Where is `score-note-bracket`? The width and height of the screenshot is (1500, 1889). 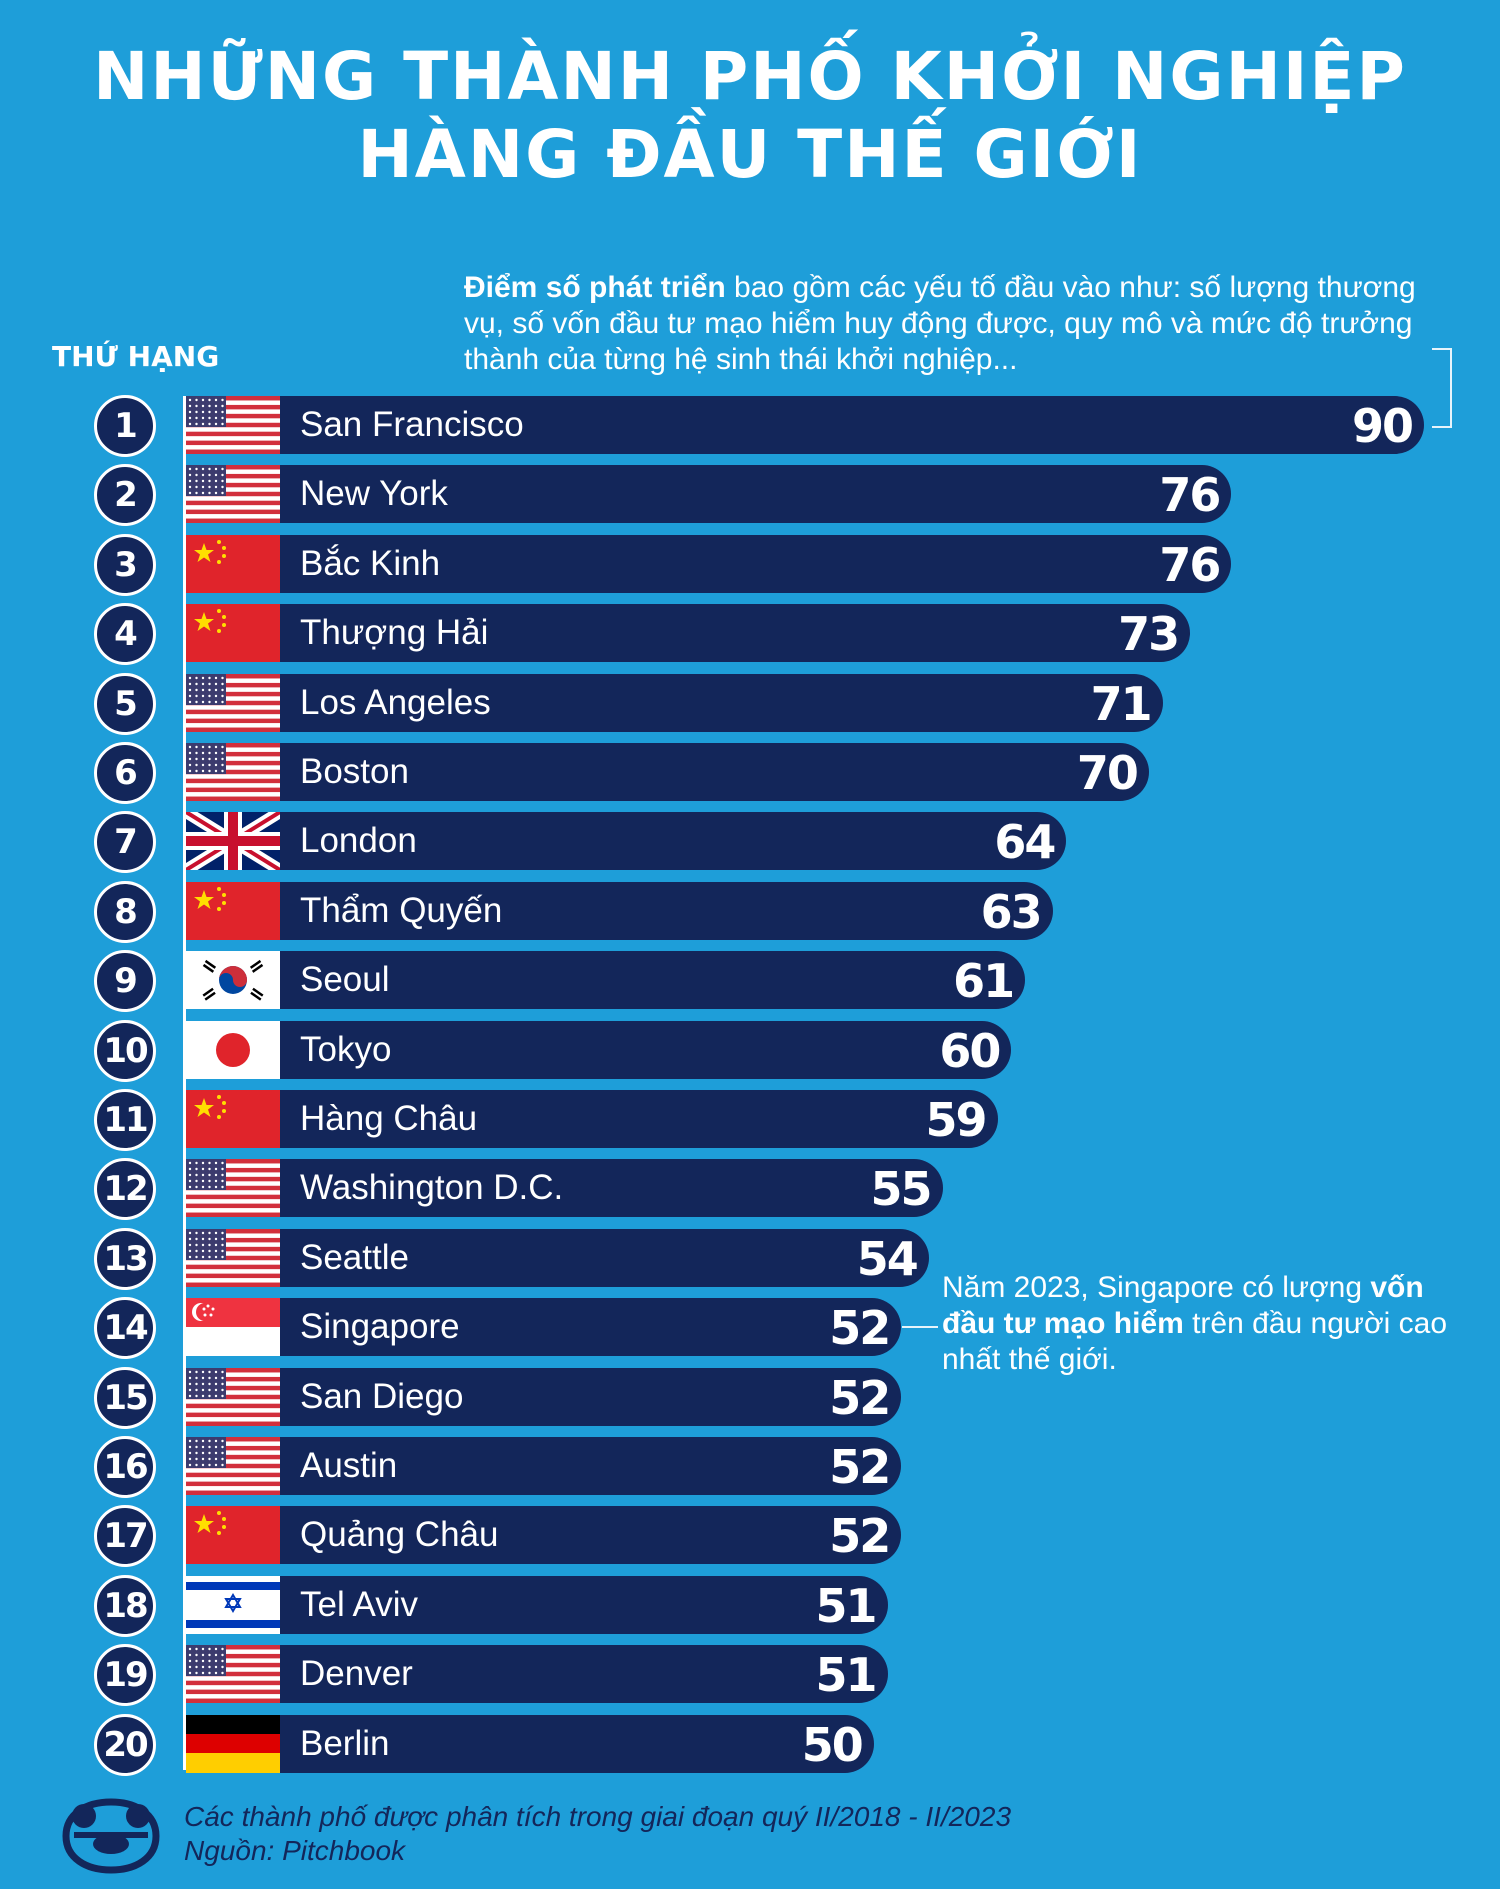
score-note-bracket is located at coordinates (1442, 388).